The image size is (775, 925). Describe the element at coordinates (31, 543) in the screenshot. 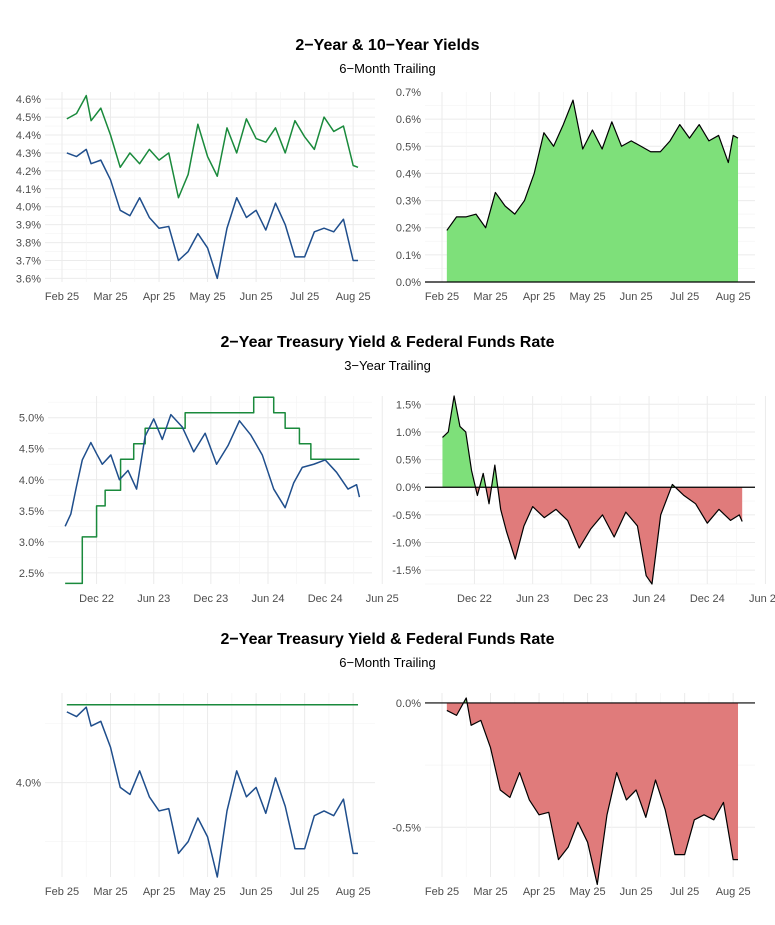

I see `y-tick-label: 3.0%` at that location.